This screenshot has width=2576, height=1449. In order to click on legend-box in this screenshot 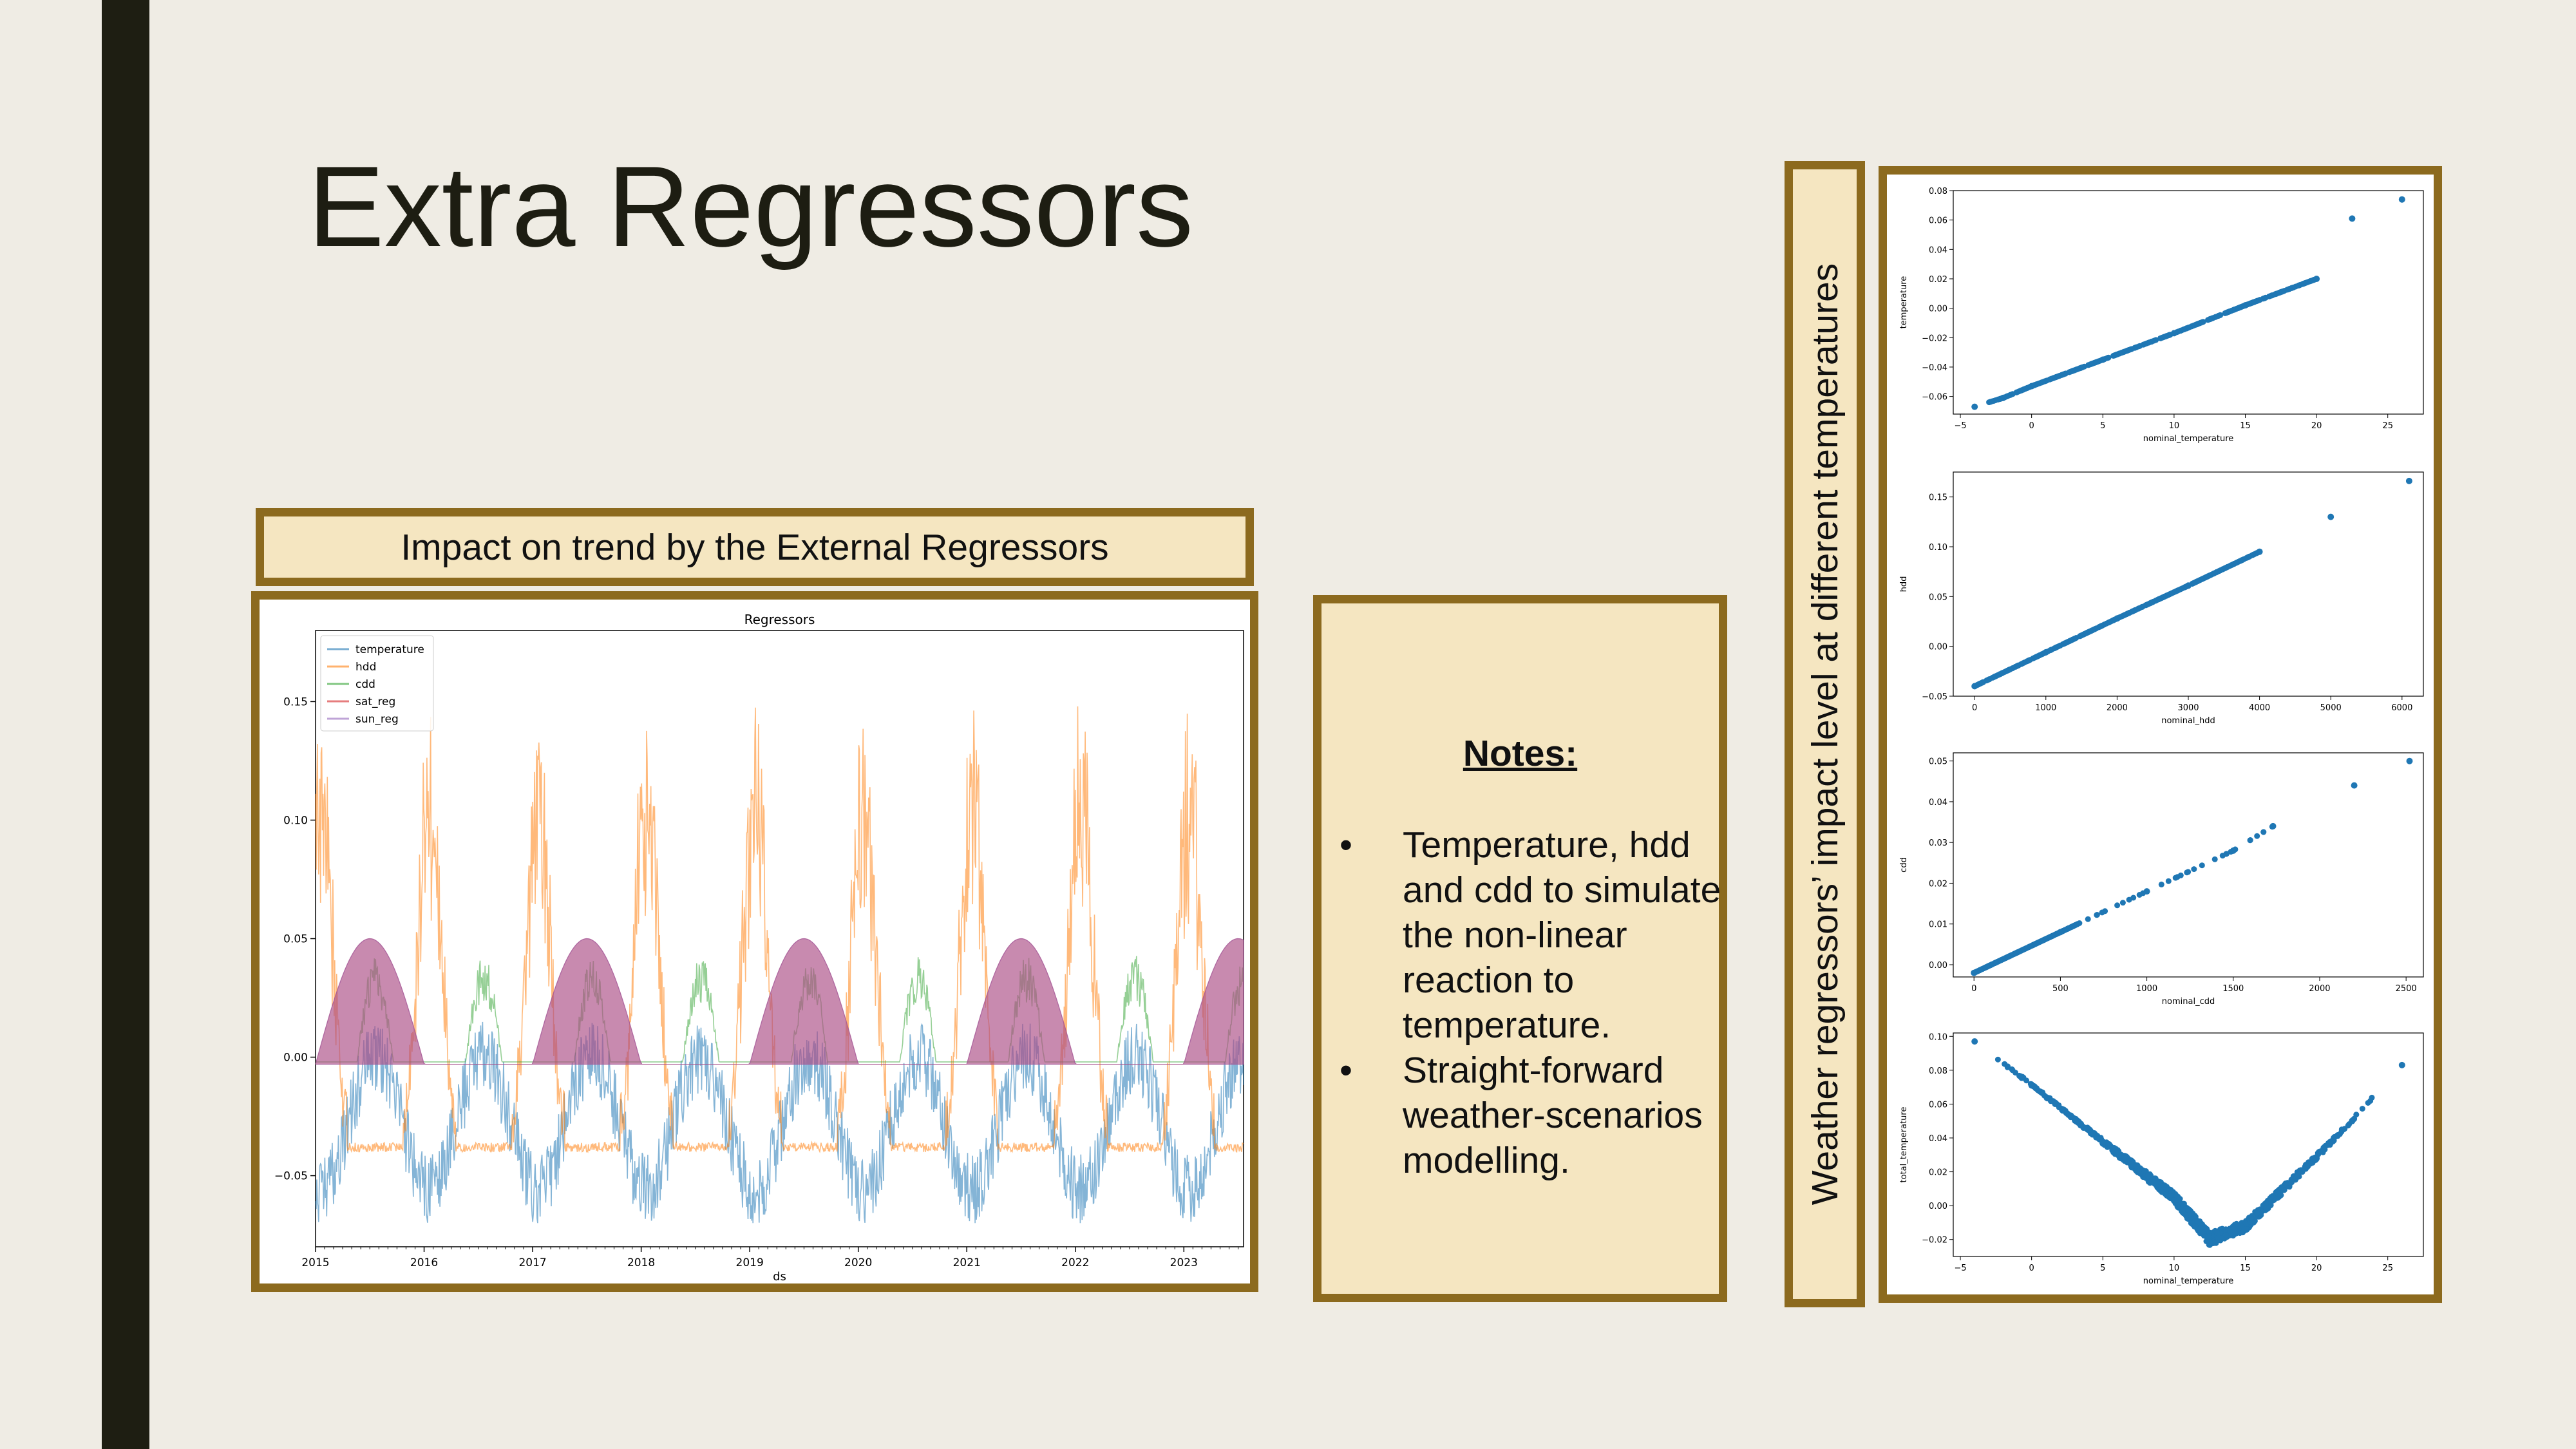, I will do `click(377, 684)`.